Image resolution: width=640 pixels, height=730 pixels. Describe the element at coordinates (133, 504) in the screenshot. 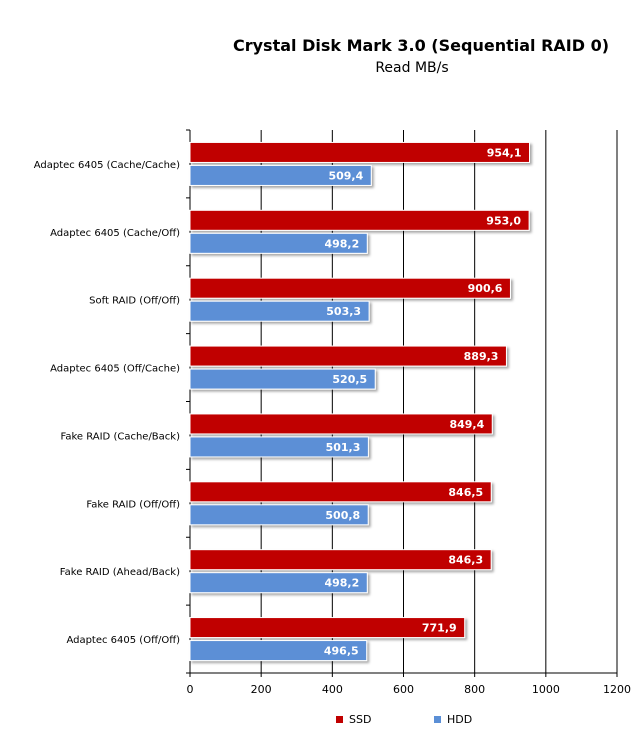

I see `category-label: Fake RAID (Off/Off)` at that location.